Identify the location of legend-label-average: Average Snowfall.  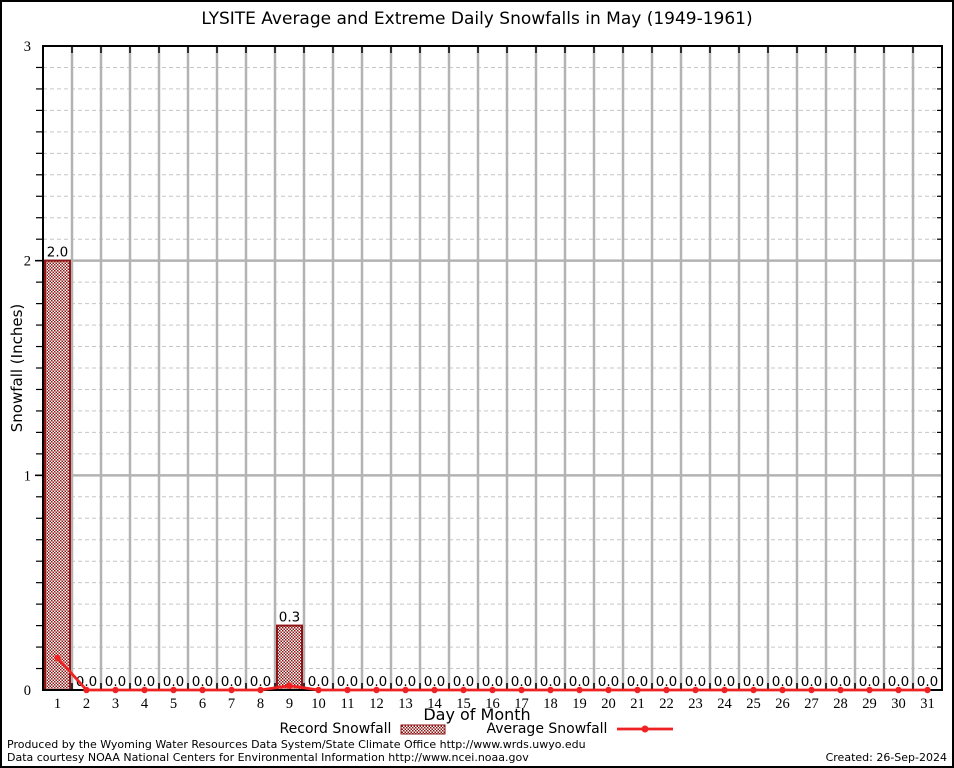
(547, 729).